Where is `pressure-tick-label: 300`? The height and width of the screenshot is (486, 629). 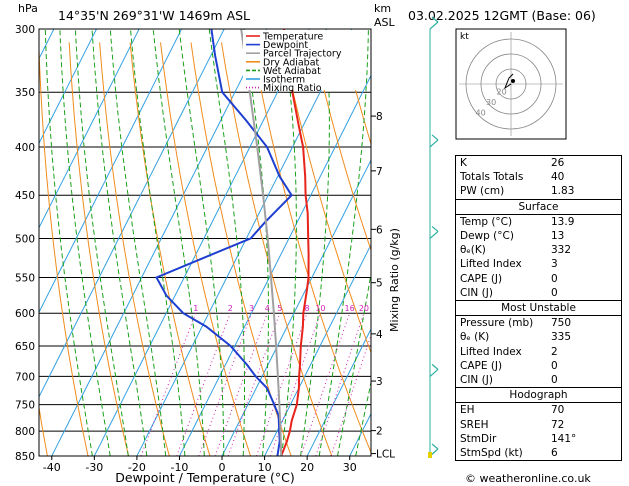 pressure-tick-label: 300 is located at coordinates (25, 30).